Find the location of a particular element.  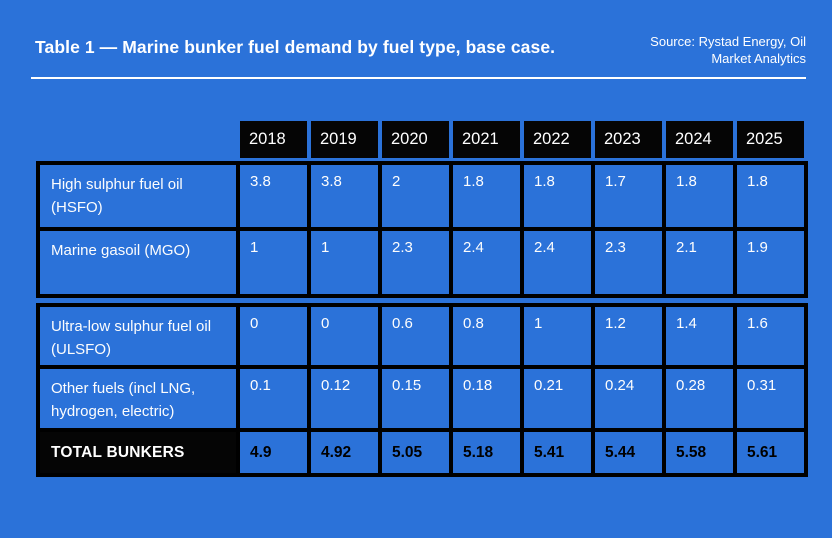

table-row: Marine gasoil (MGO) 1 1 2.3 2.4 2.4 2.3 2.1 1.9 is located at coordinates (424, 264).